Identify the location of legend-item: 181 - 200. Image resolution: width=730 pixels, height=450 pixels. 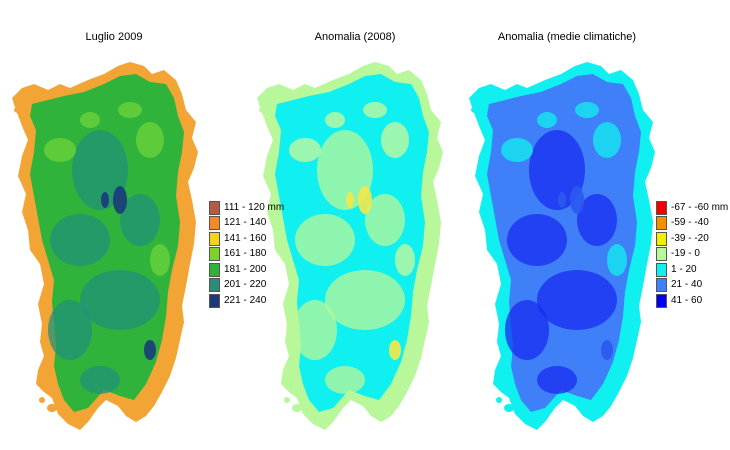
(246, 270).